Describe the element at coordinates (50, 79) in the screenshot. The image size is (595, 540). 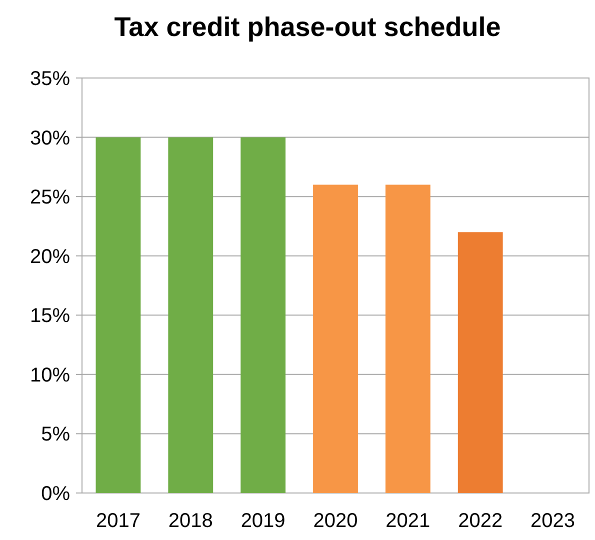
I see `y-tick-label: 35%` at that location.